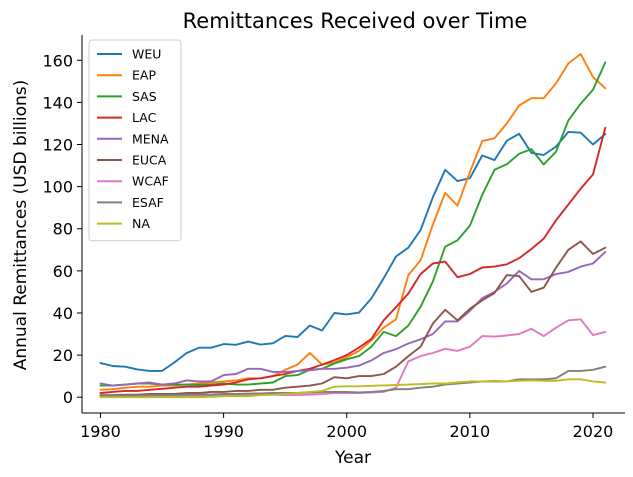 The height and width of the screenshot is (477, 633). I want to click on x-tick-label-1980: 1980, so click(100, 431).